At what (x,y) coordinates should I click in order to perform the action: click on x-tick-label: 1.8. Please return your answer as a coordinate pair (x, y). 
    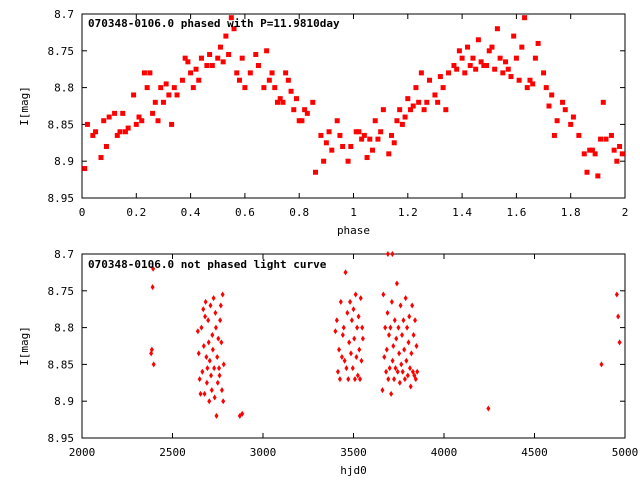
    Looking at the image, I should click on (571, 212).